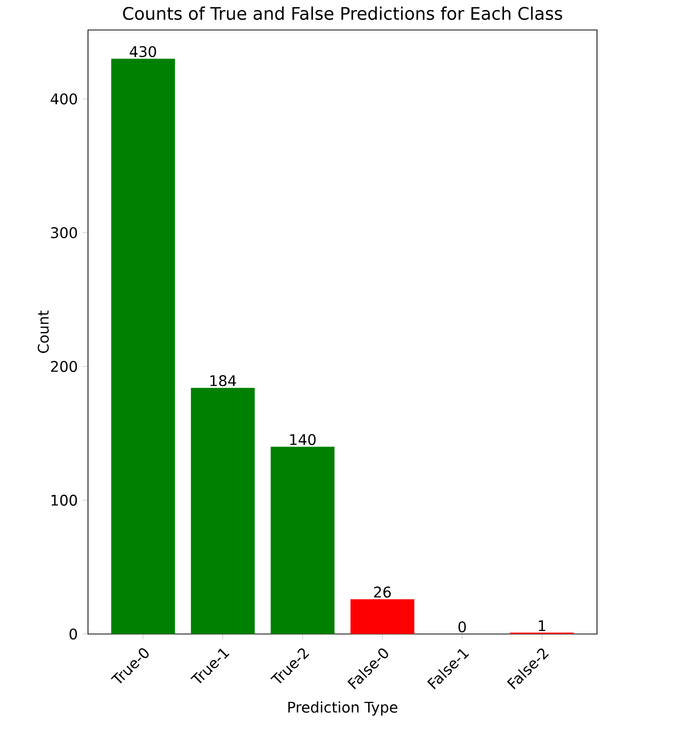 The height and width of the screenshot is (729, 685). What do you see at coordinates (43, 331) in the screenshot?
I see `y-axis-title: Count` at bounding box center [43, 331].